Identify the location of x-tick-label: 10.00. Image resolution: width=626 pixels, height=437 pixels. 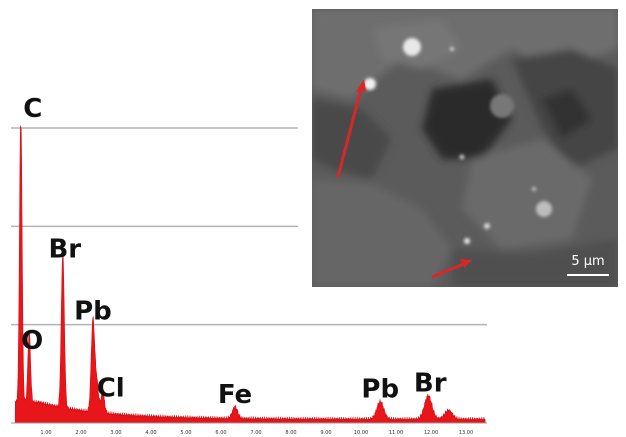
(361, 433).